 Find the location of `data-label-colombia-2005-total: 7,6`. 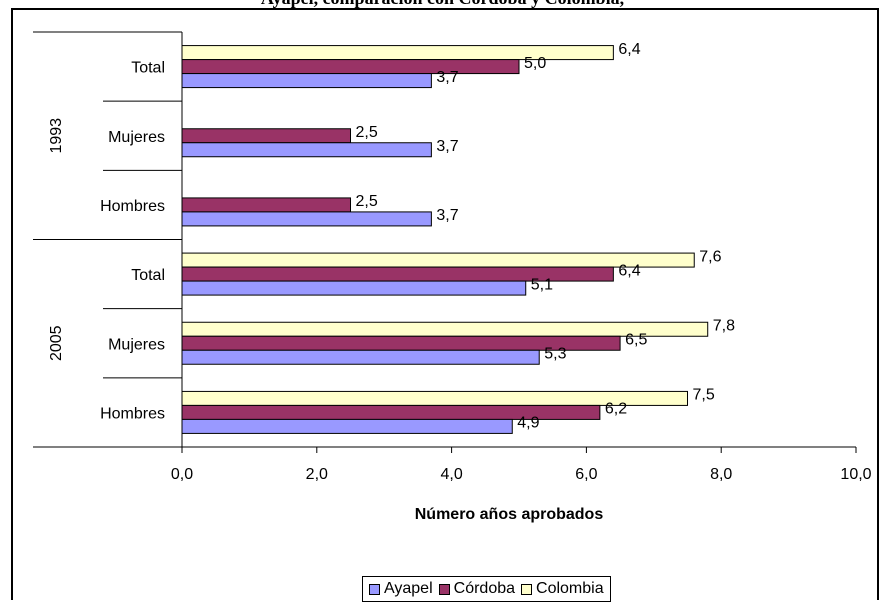

data-label-colombia-2005-total: 7,6 is located at coordinates (710, 256).